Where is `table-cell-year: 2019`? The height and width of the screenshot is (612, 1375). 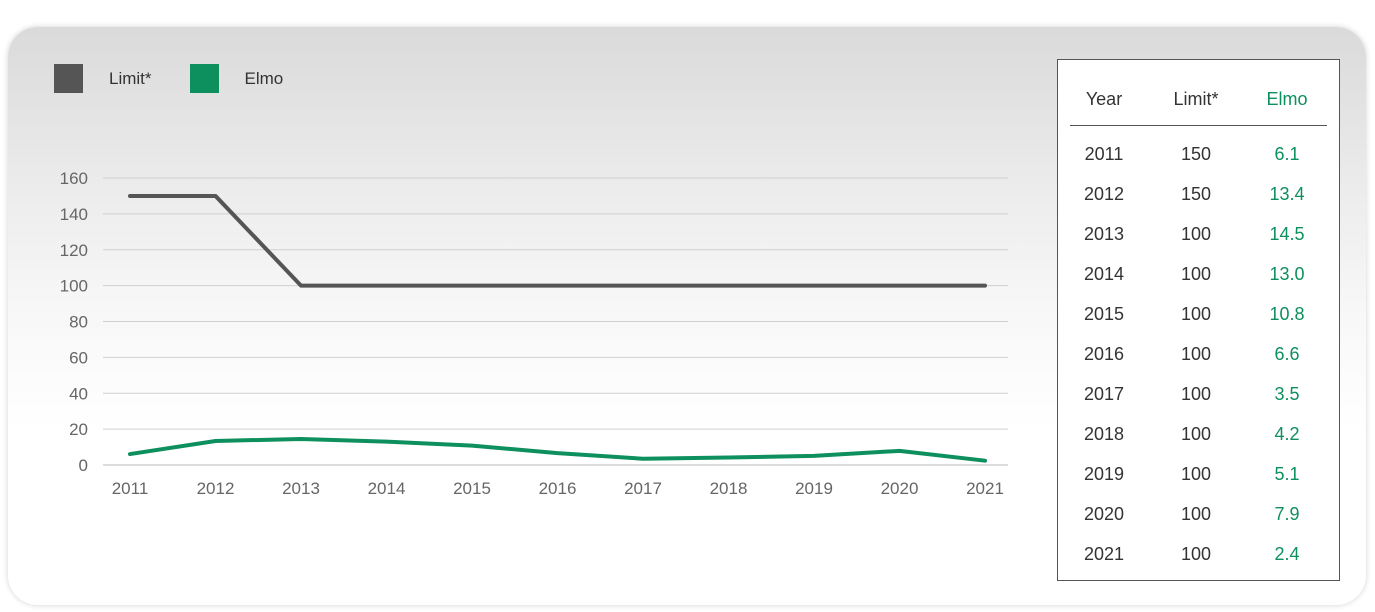
table-cell-year: 2019 is located at coordinates (1104, 474).